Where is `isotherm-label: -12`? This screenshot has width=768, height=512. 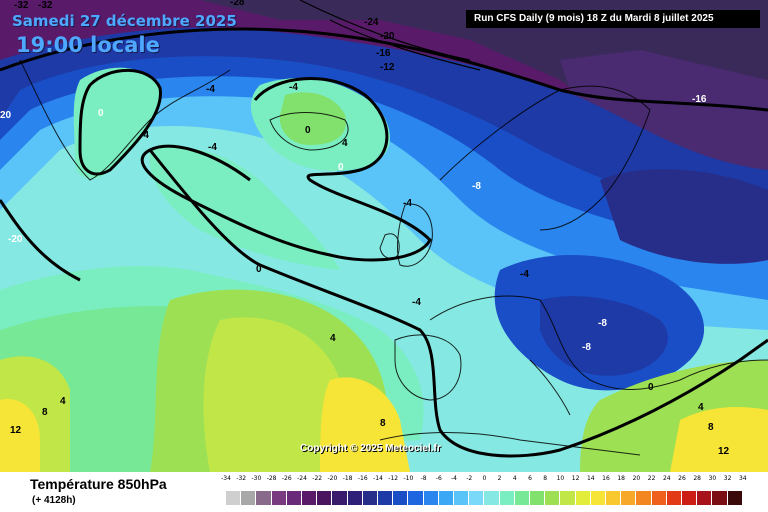 isotherm-label: -12 is located at coordinates (387, 67).